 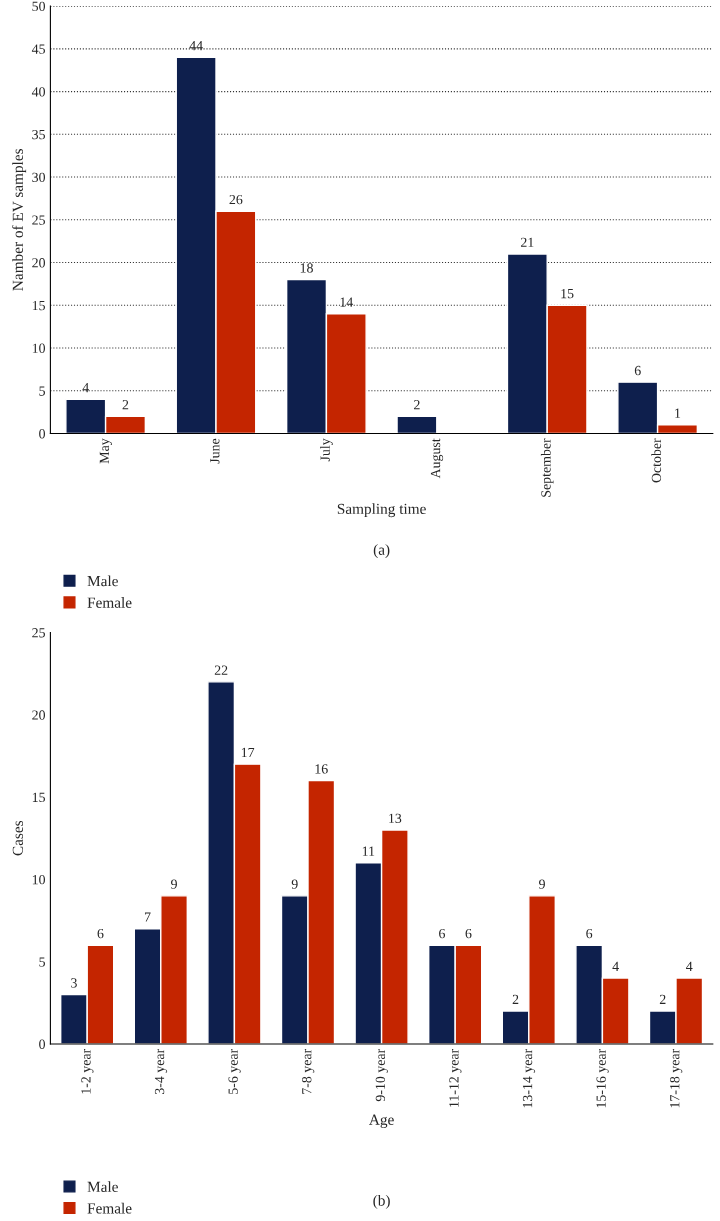 What do you see at coordinates (17, 838) in the screenshot?
I see `y-axis-title: Cases` at bounding box center [17, 838].